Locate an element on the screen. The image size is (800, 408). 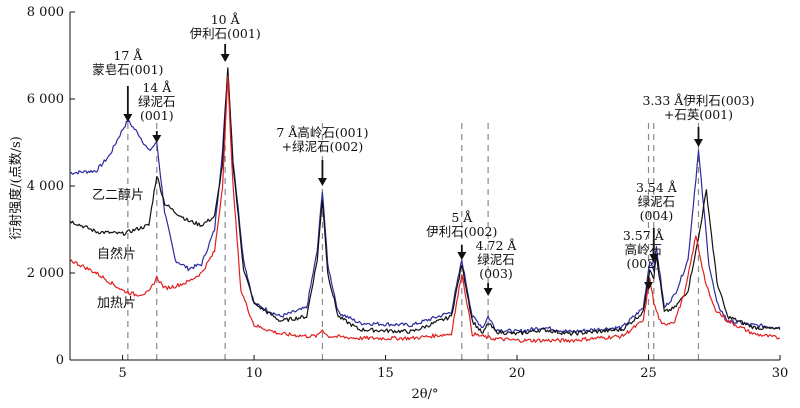
peak-annotation-line: 伊利石(001) is located at coordinates (225, 33).